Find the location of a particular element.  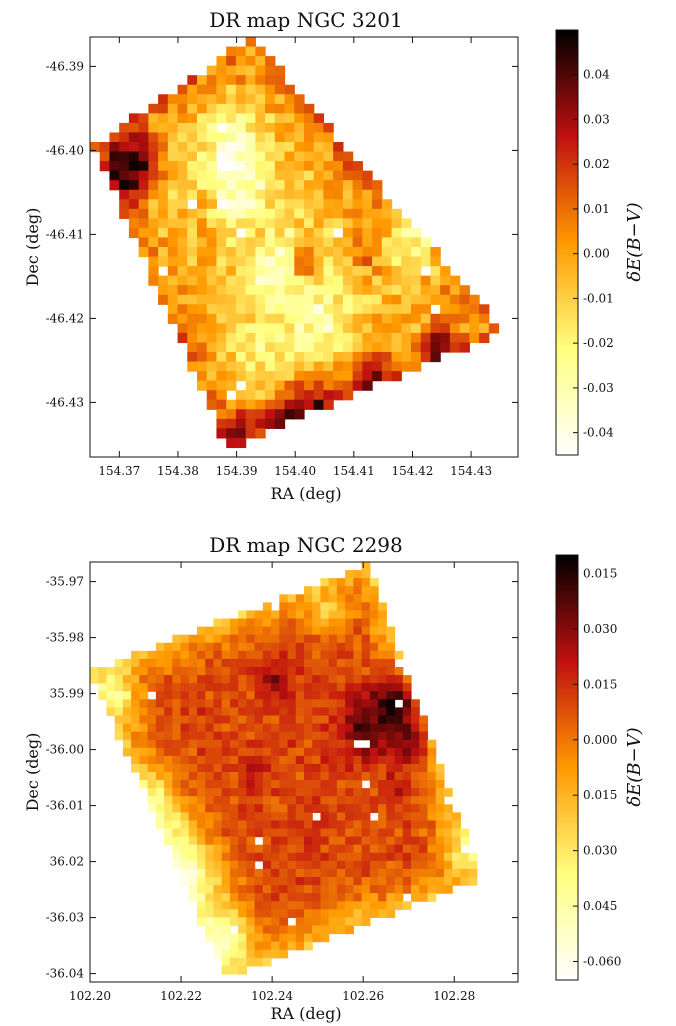

x-axis-label: RA (deg) is located at coordinates (305, 493).